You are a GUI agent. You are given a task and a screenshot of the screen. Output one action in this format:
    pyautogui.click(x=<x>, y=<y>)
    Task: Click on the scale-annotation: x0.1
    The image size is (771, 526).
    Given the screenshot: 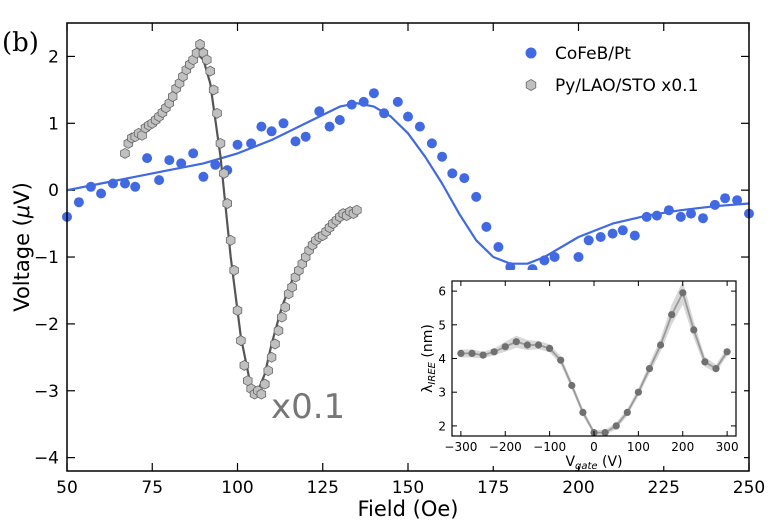 What is the action you would take?
    pyautogui.click(x=308, y=407)
    